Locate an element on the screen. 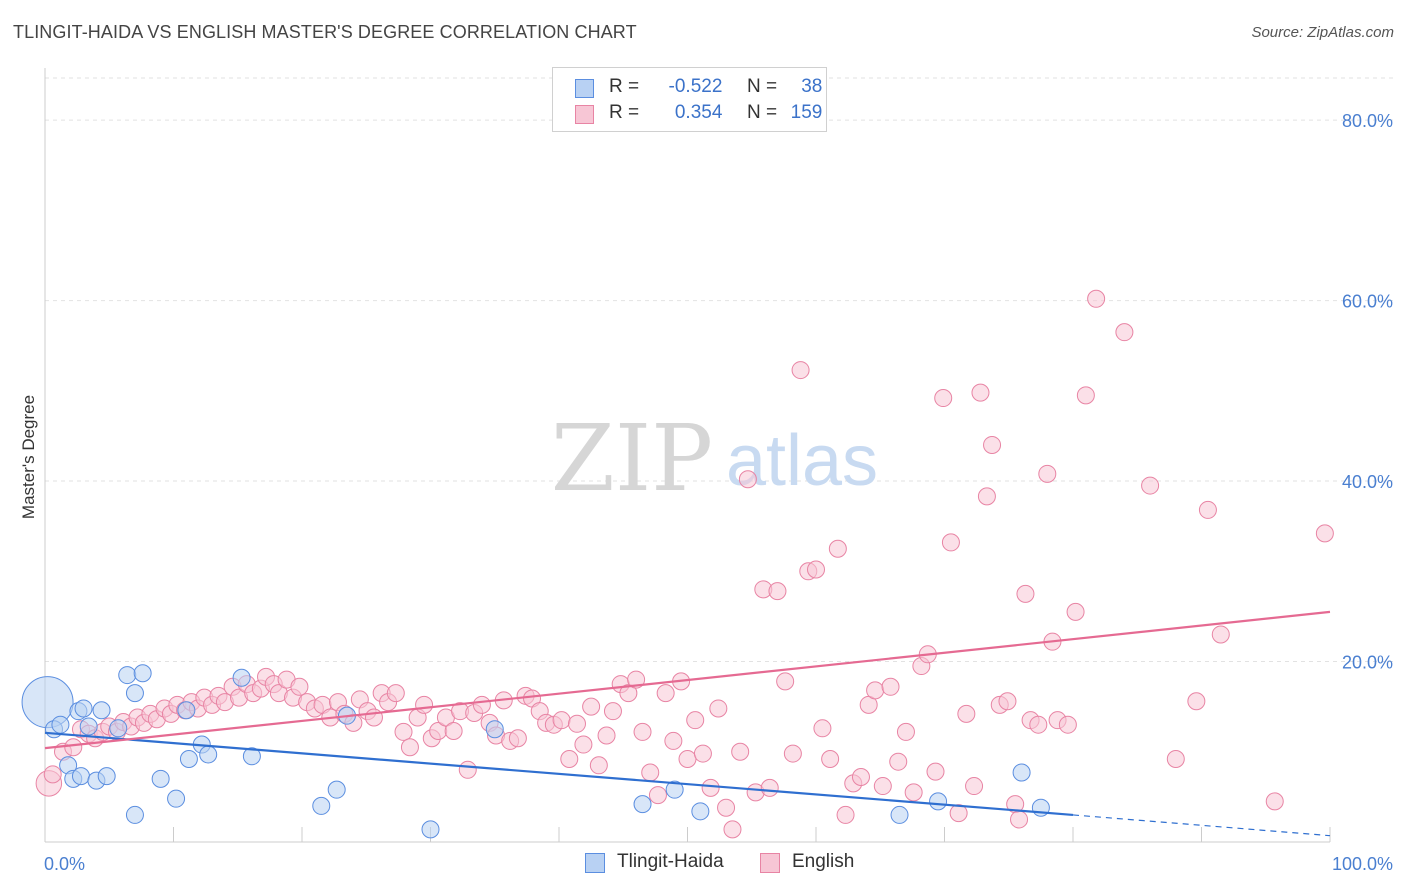  trend-line is located at coordinates (559, 774).